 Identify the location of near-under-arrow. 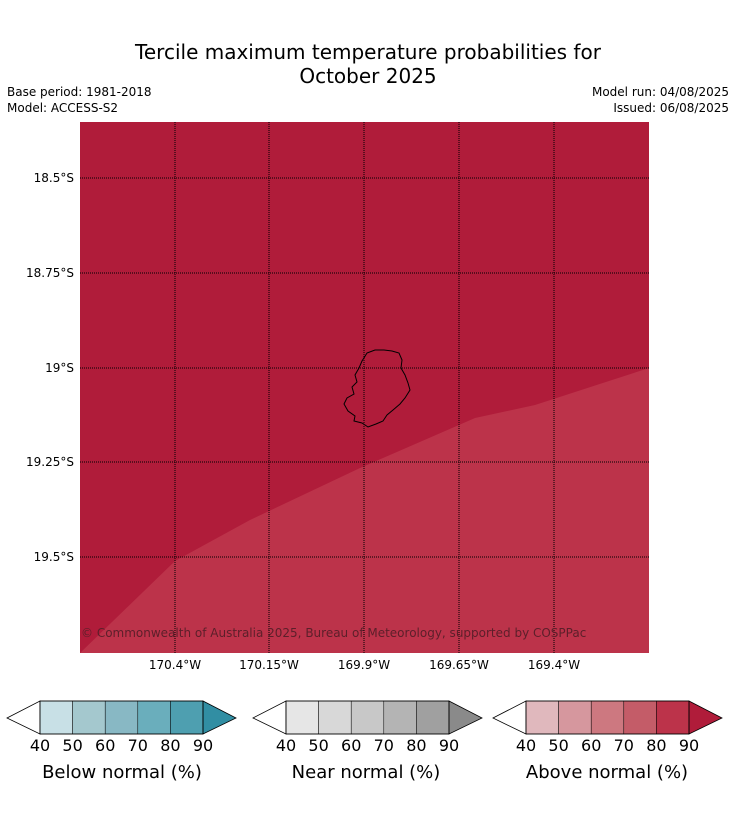
(269, 717).